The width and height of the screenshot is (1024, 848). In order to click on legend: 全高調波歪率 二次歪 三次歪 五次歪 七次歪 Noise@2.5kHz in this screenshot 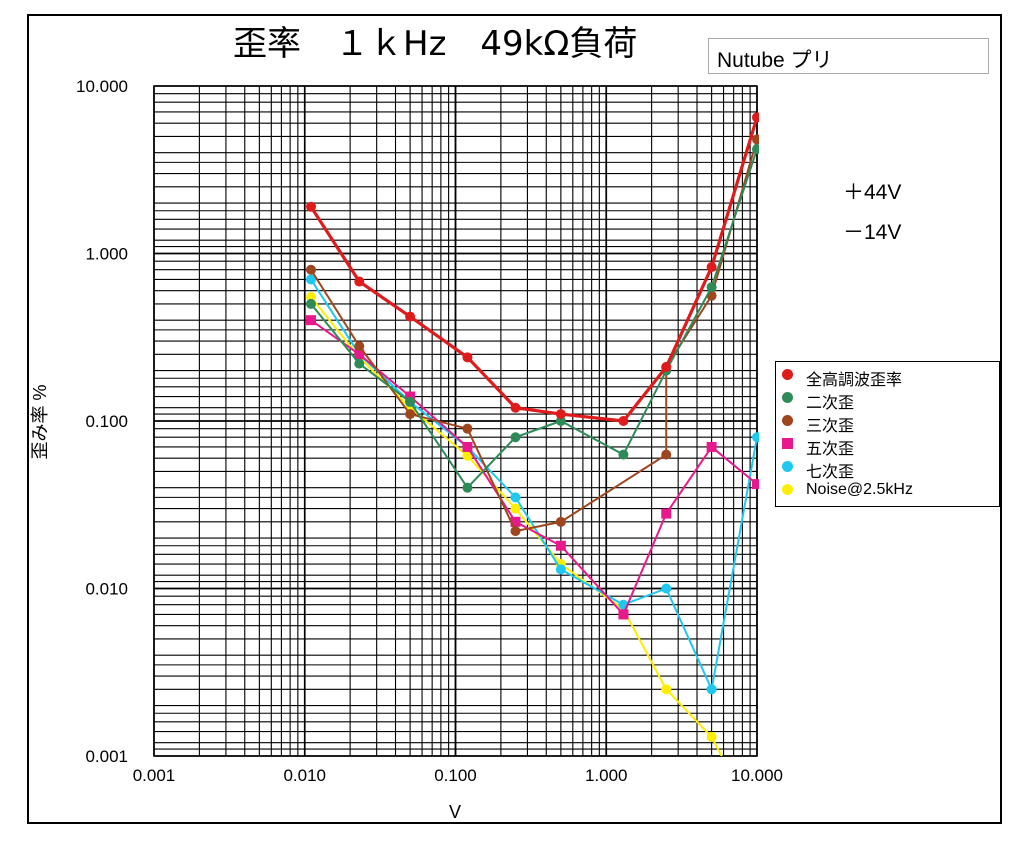, I will do `click(887, 434)`.